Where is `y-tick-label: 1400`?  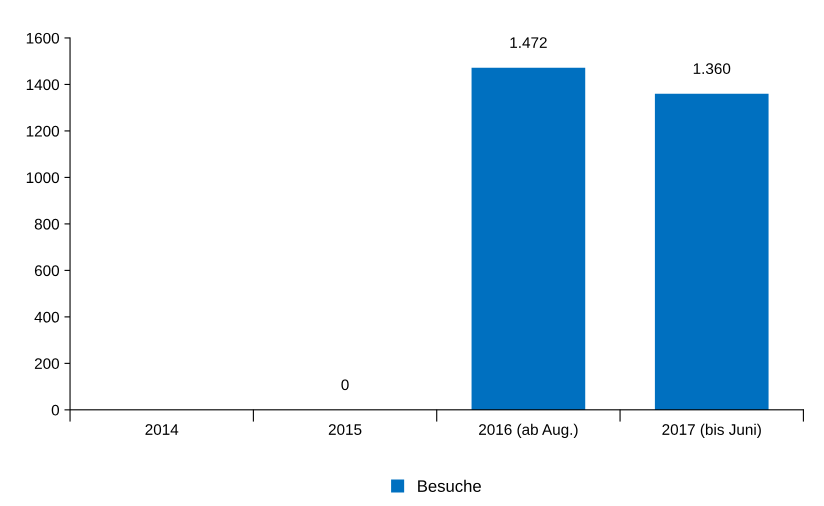 y-tick-label: 1400 is located at coordinates (43, 84).